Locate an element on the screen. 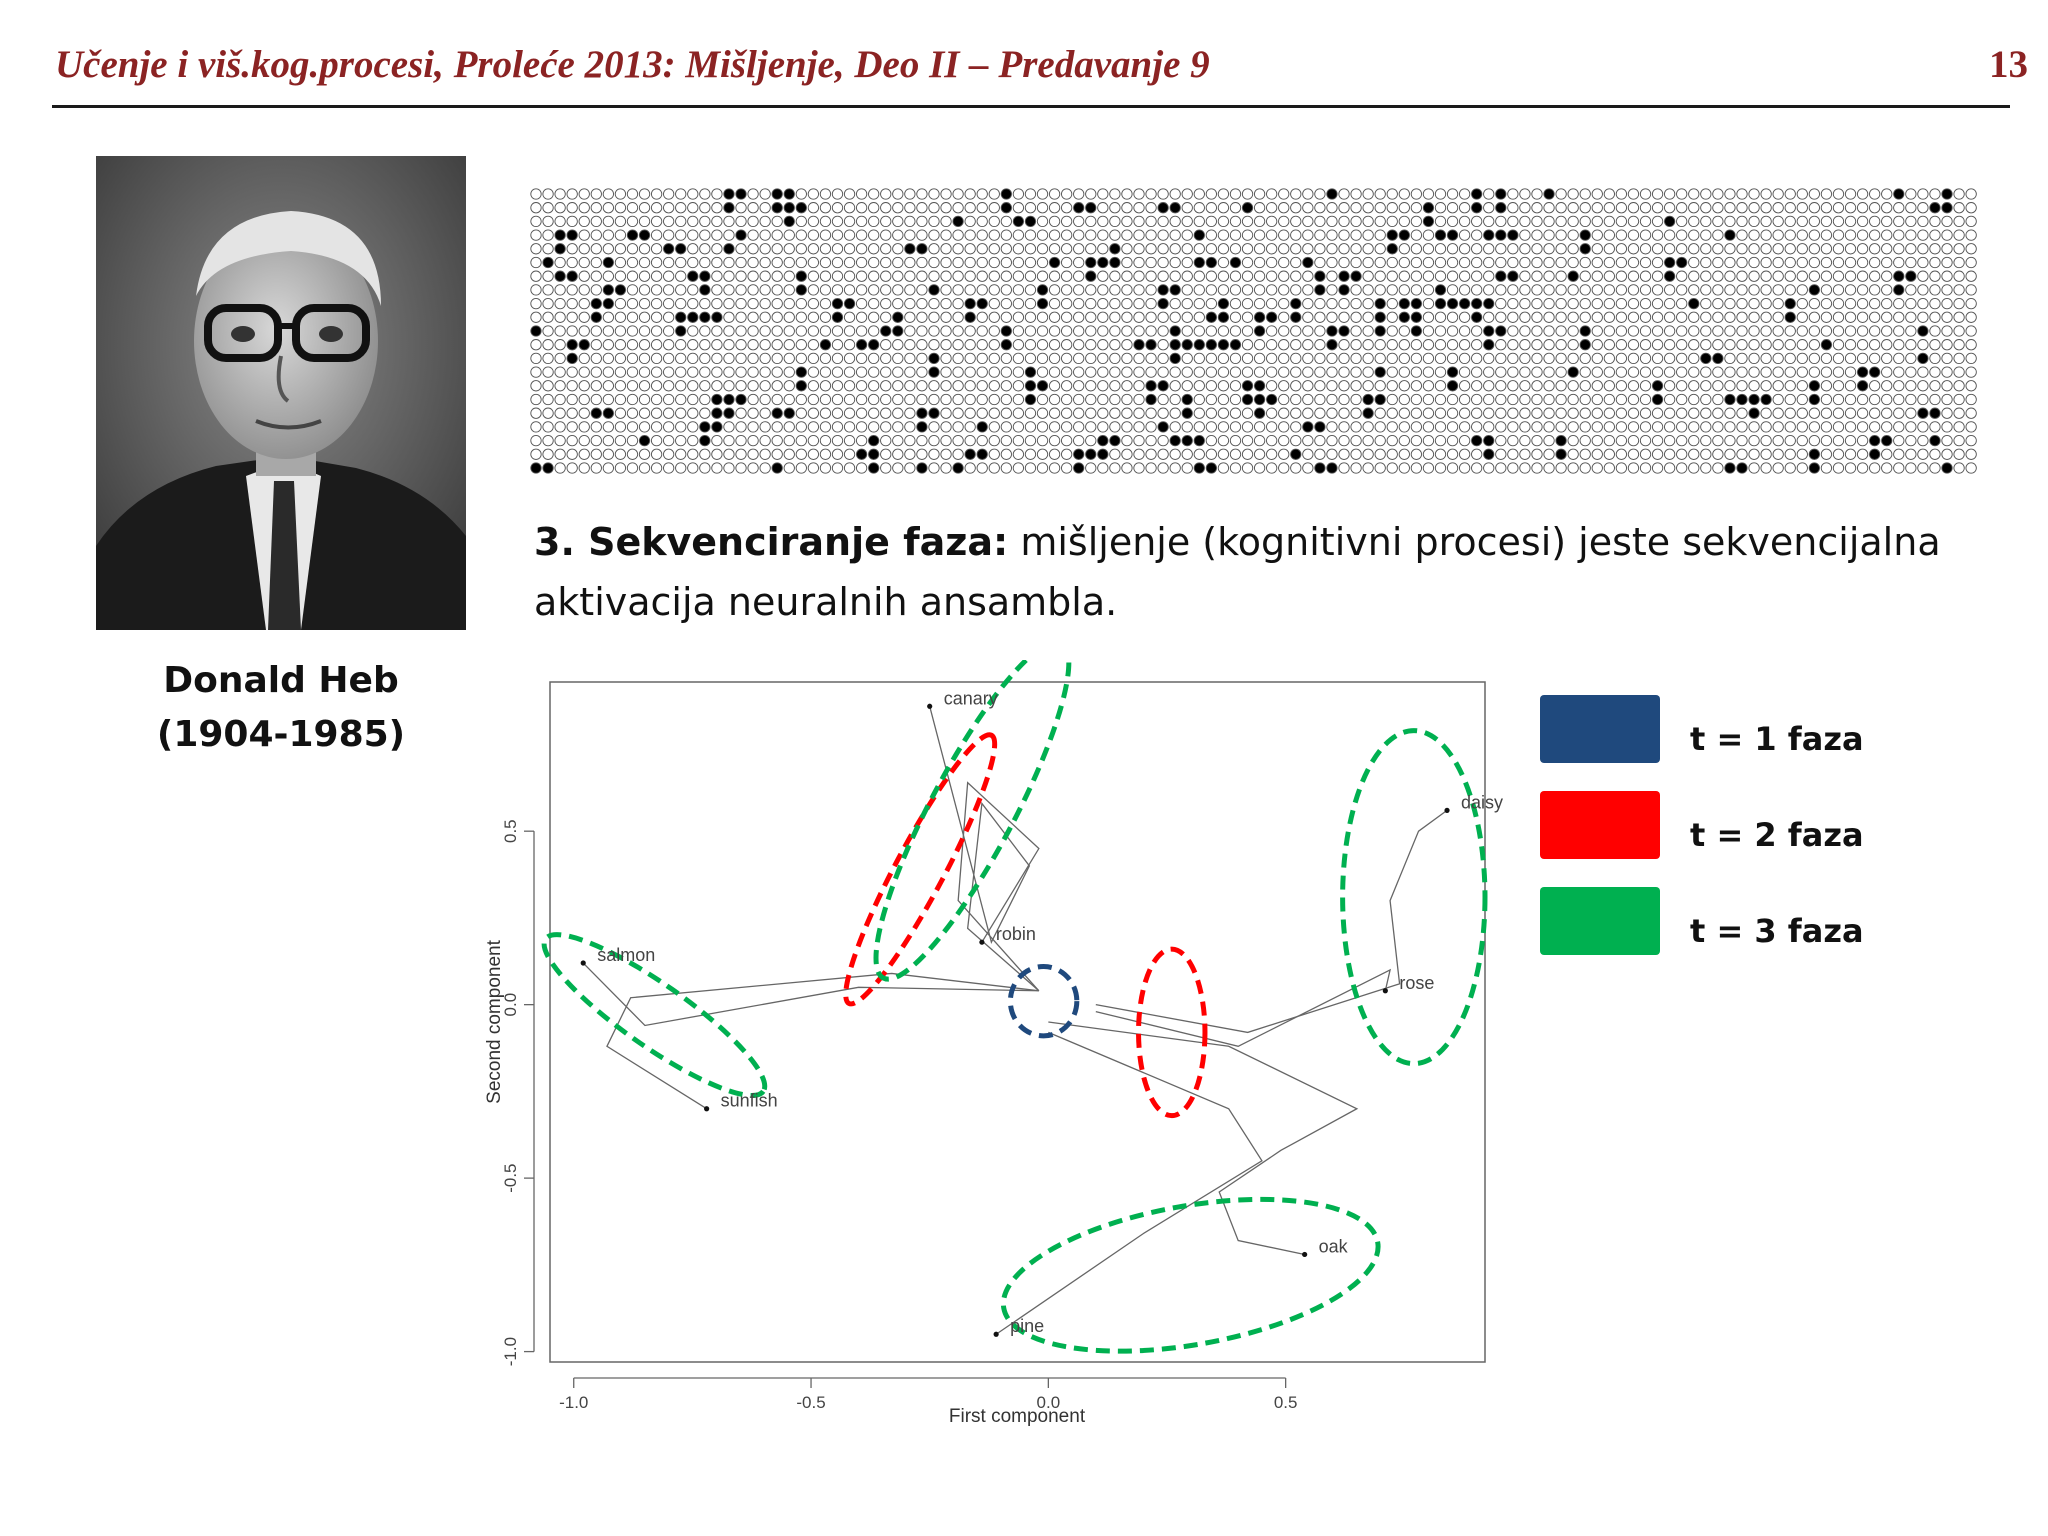 The height and width of the screenshot is (1536, 2048). legend-item-phase-2: t = 2 faza is located at coordinates (1740, 822).